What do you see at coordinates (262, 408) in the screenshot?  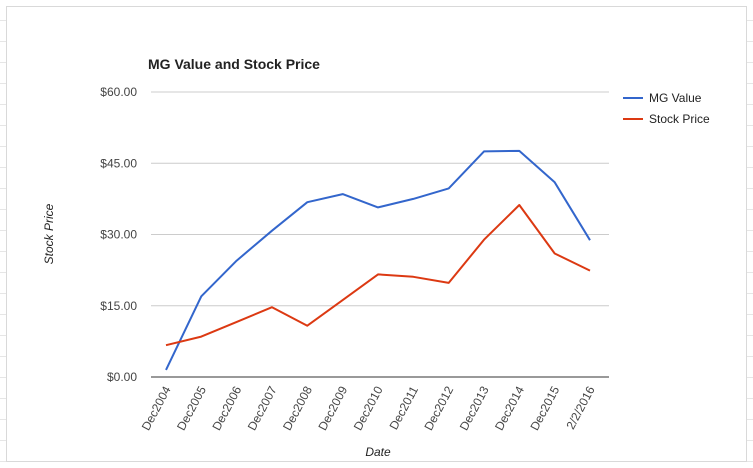 I see `x-tick-label: Dec2007` at bounding box center [262, 408].